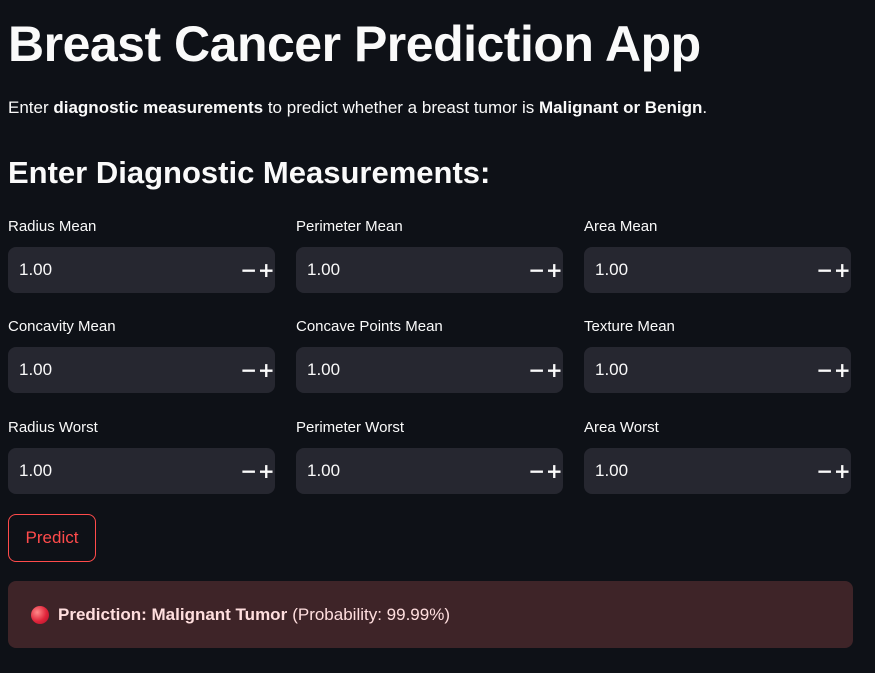  What do you see at coordinates (350, 427) in the screenshot?
I see `field-label: Perimeter Worst` at bounding box center [350, 427].